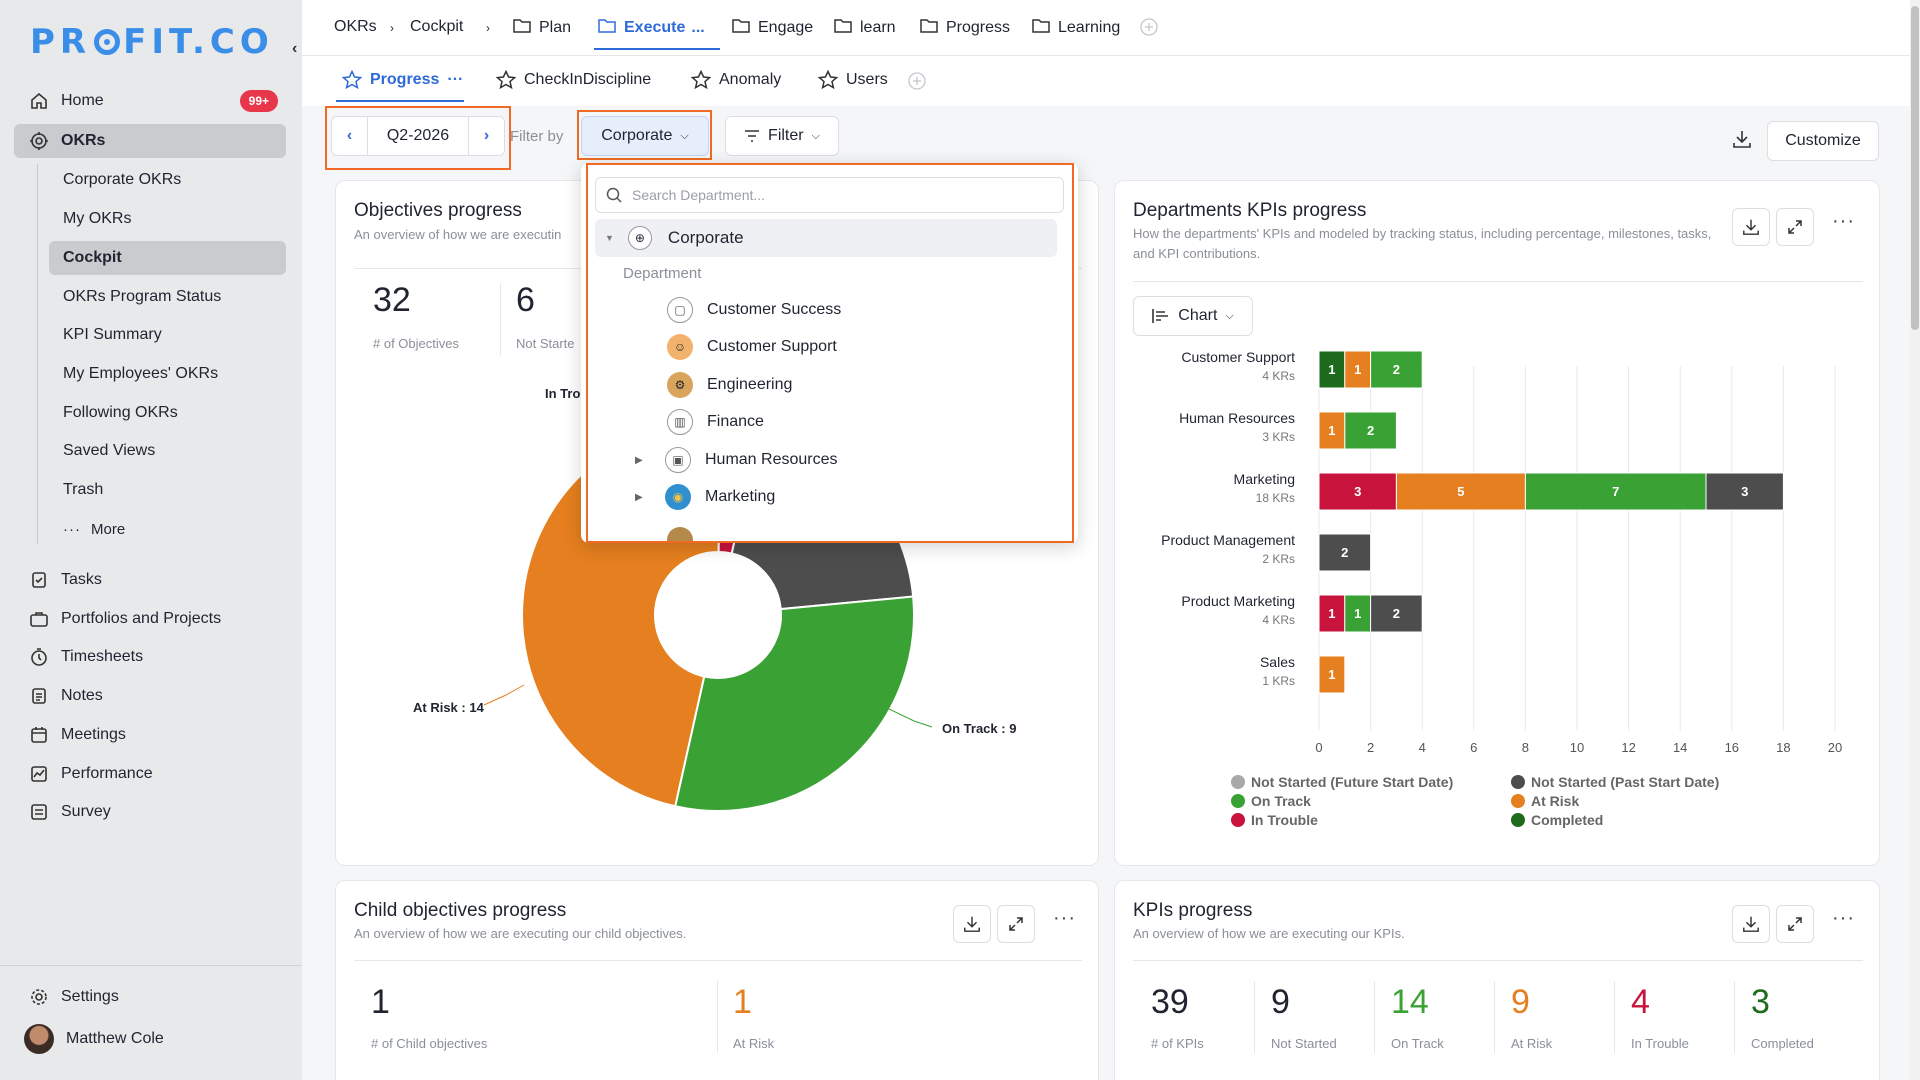 This screenshot has width=1920, height=1080. Describe the element at coordinates (109, 450) in the screenshot. I see `sidebar-item-saved-views: Saved Views` at that location.